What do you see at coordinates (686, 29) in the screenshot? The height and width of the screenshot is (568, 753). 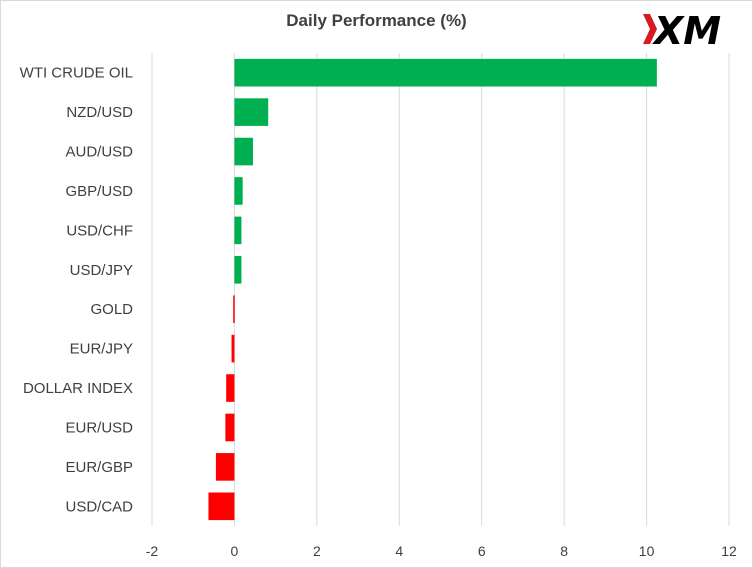 I see `xm-logo-text: XM` at bounding box center [686, 29].